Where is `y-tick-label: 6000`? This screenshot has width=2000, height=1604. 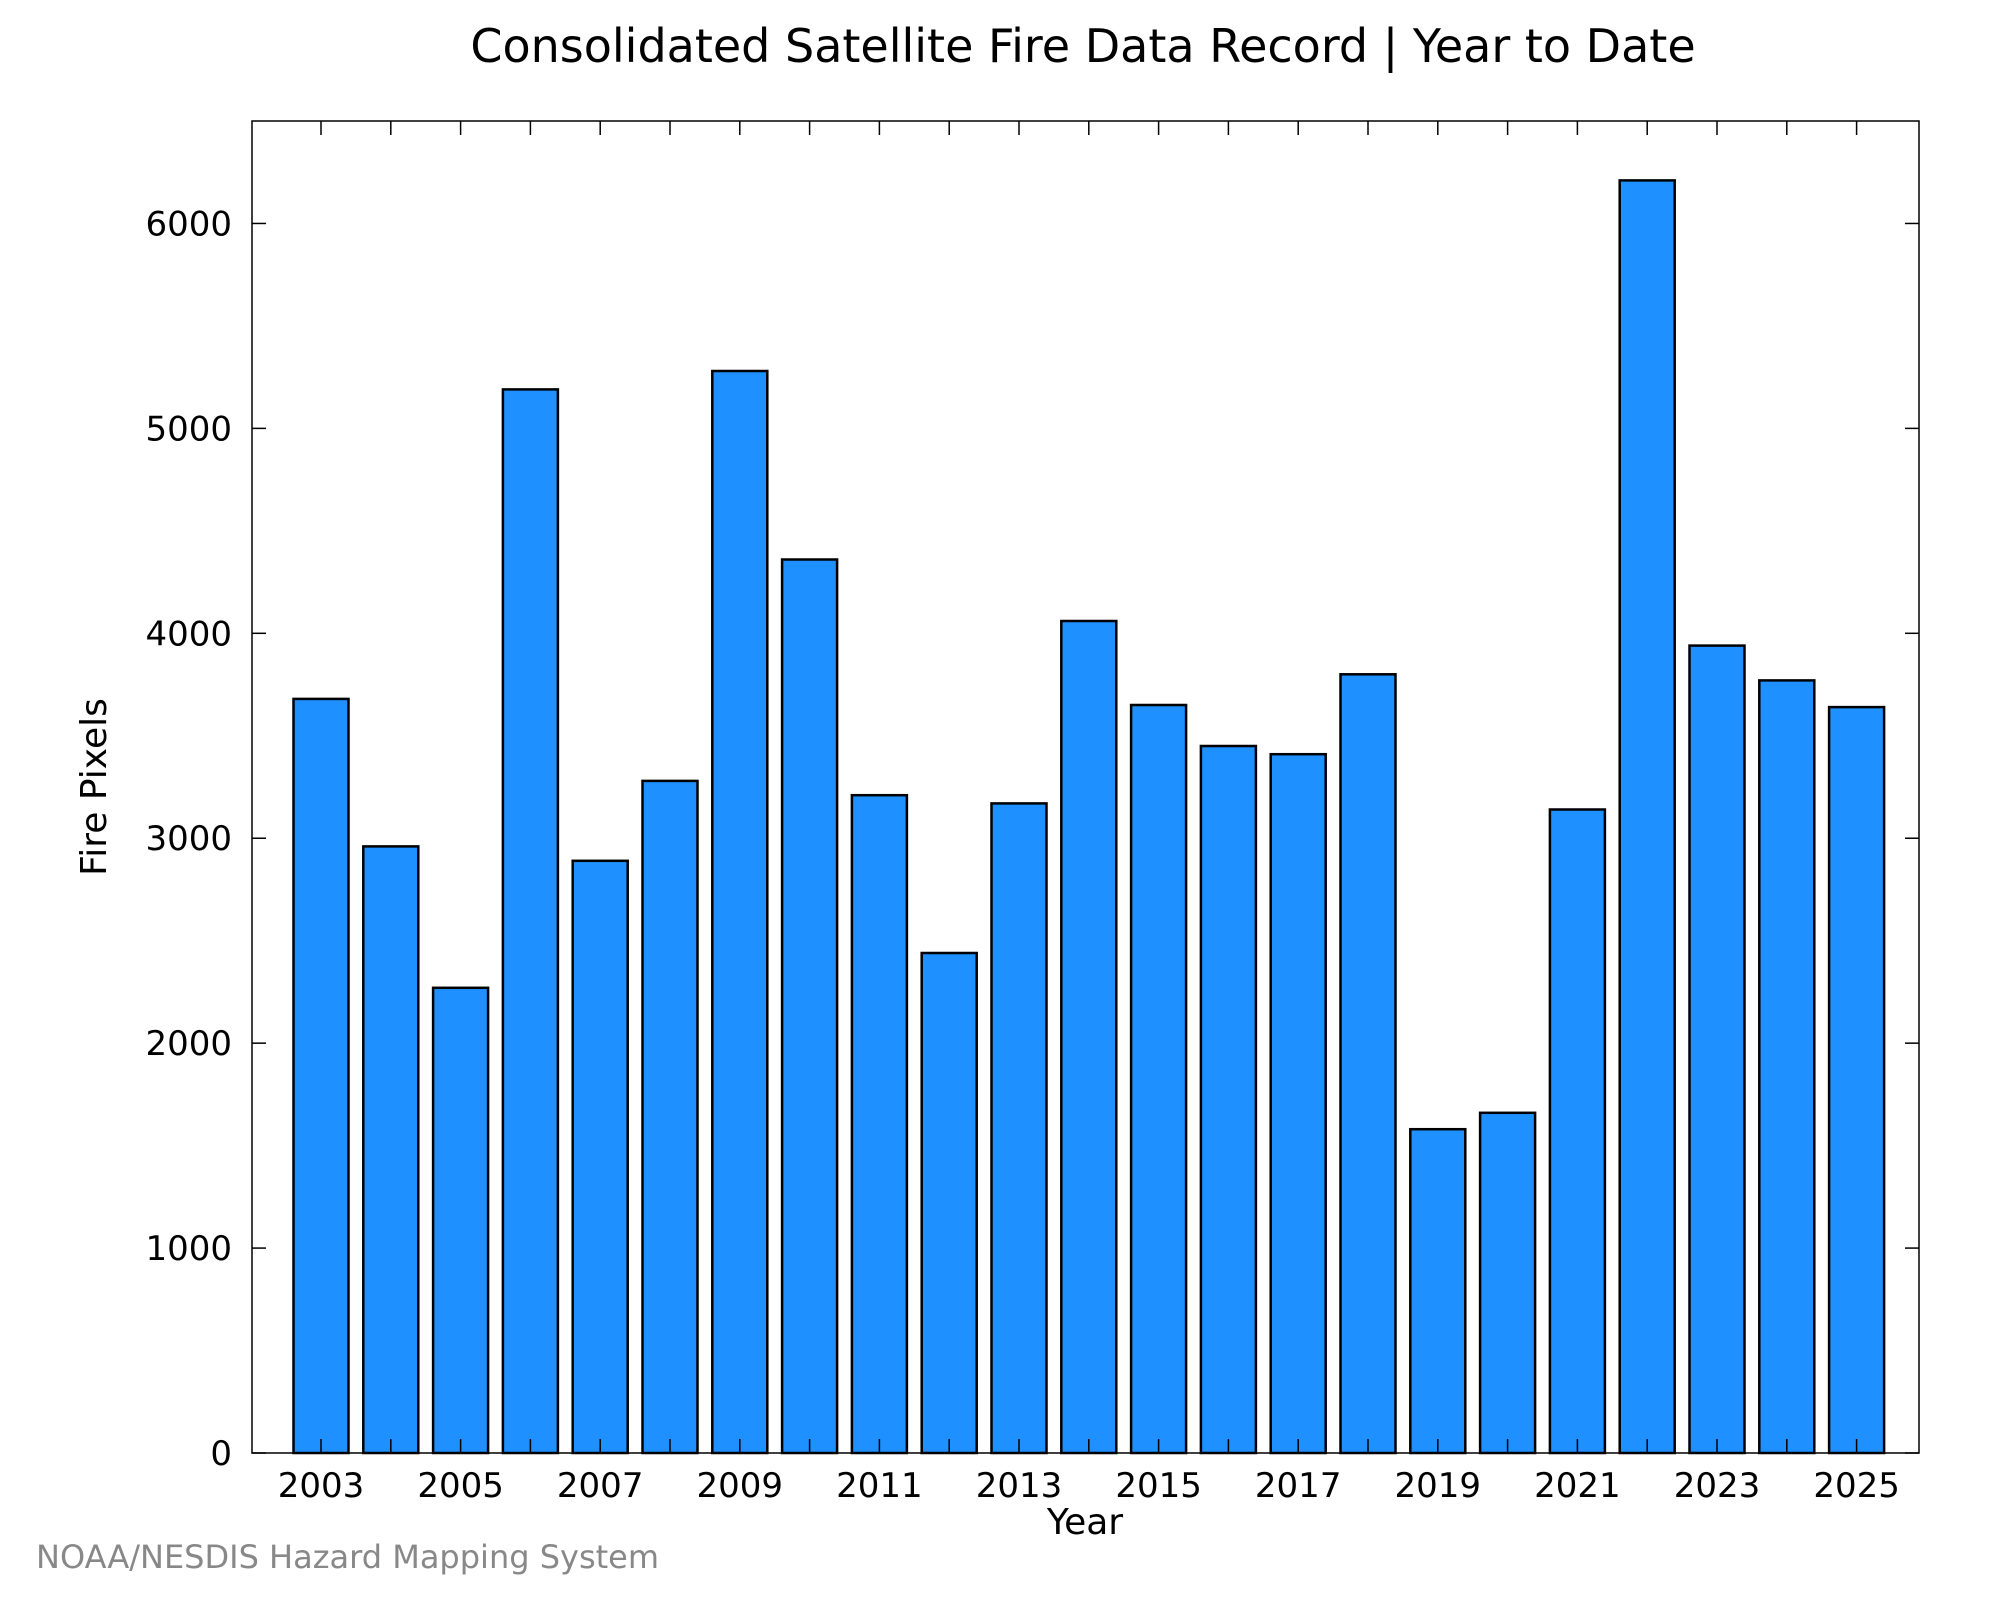
y-tick-label: 6000 is located at coordinates (188, 224).